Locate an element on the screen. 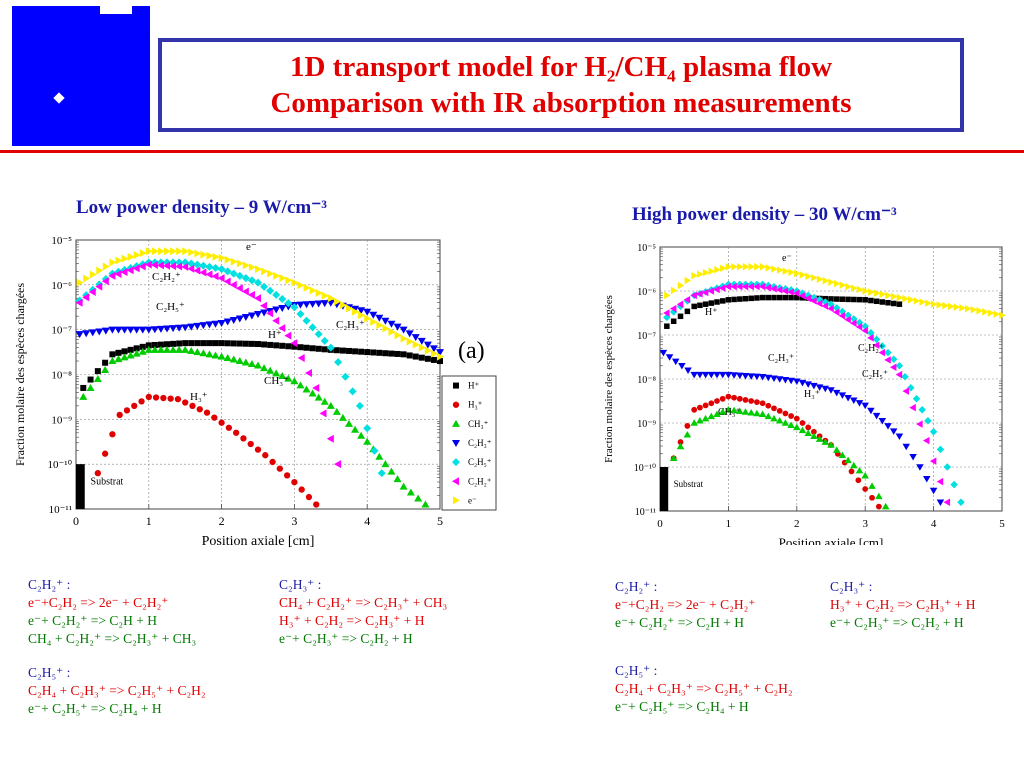 This screenshot has width=1024, height=768. x-tick-label: 2 is located at coordinates (222, 521).